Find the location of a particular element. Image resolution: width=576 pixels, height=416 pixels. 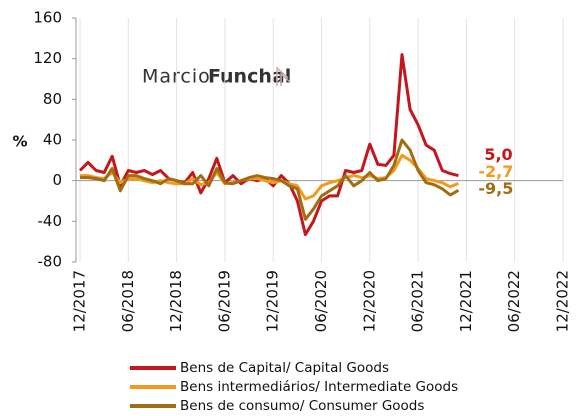

y-tick-label: 120 is located at coordinates (47, 58).